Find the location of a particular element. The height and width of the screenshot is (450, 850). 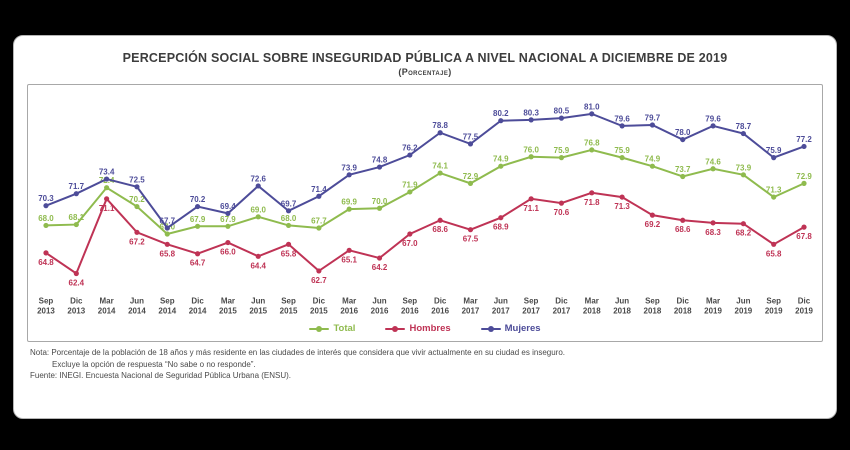

x-axis-tick-label: Jun 2014 is located at coordinates (137, 305).